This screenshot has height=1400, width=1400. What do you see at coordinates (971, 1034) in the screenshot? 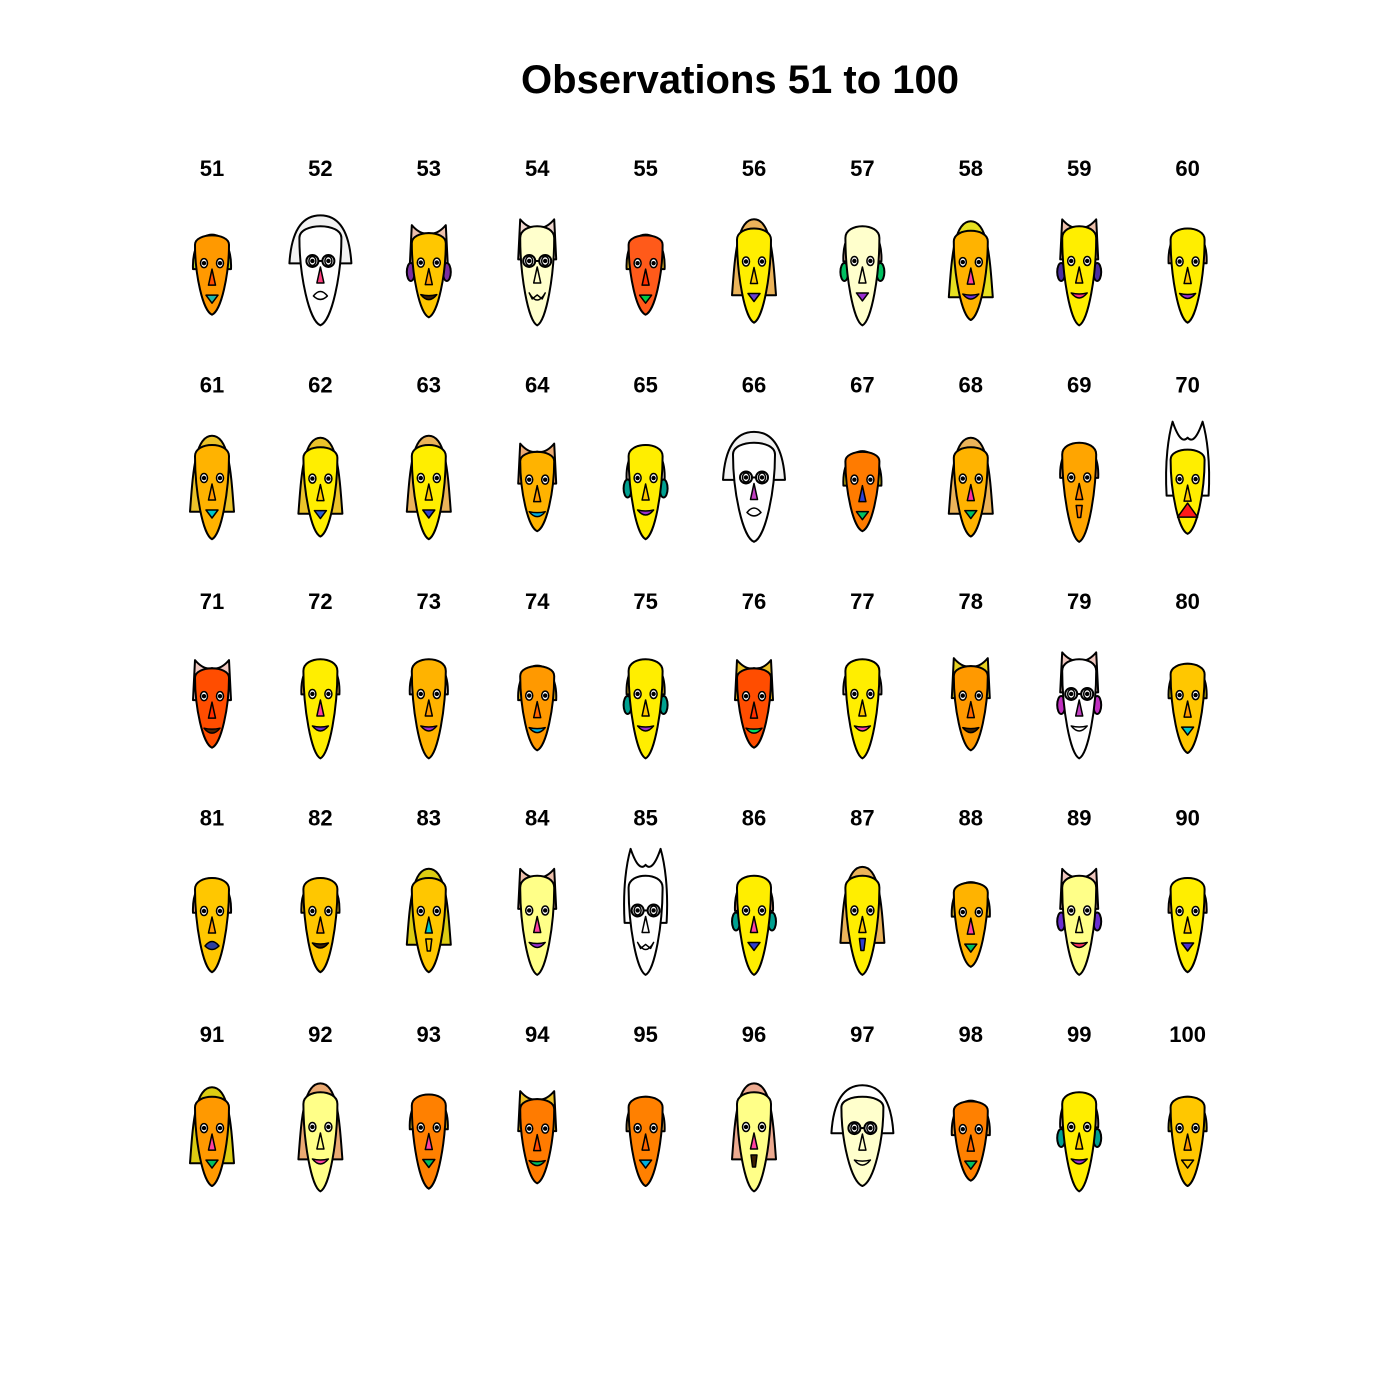
I see `face-label: 98` at bounding box center [971, 1034].